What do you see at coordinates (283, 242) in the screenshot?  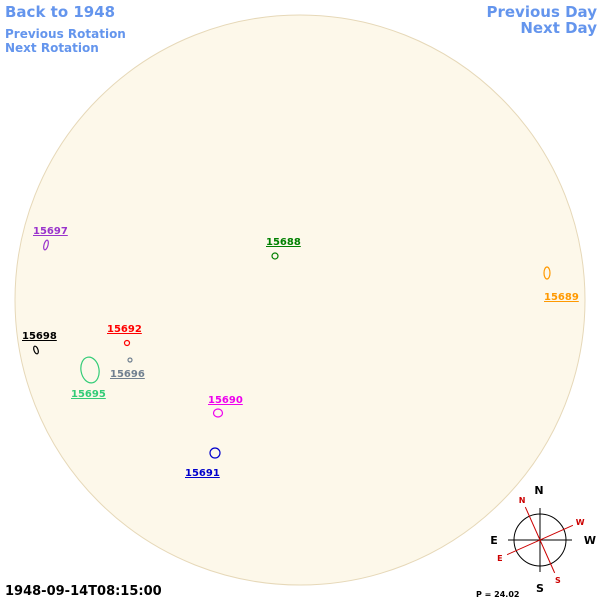 I see `region-label: 15688` at bounding box center [283, 242].